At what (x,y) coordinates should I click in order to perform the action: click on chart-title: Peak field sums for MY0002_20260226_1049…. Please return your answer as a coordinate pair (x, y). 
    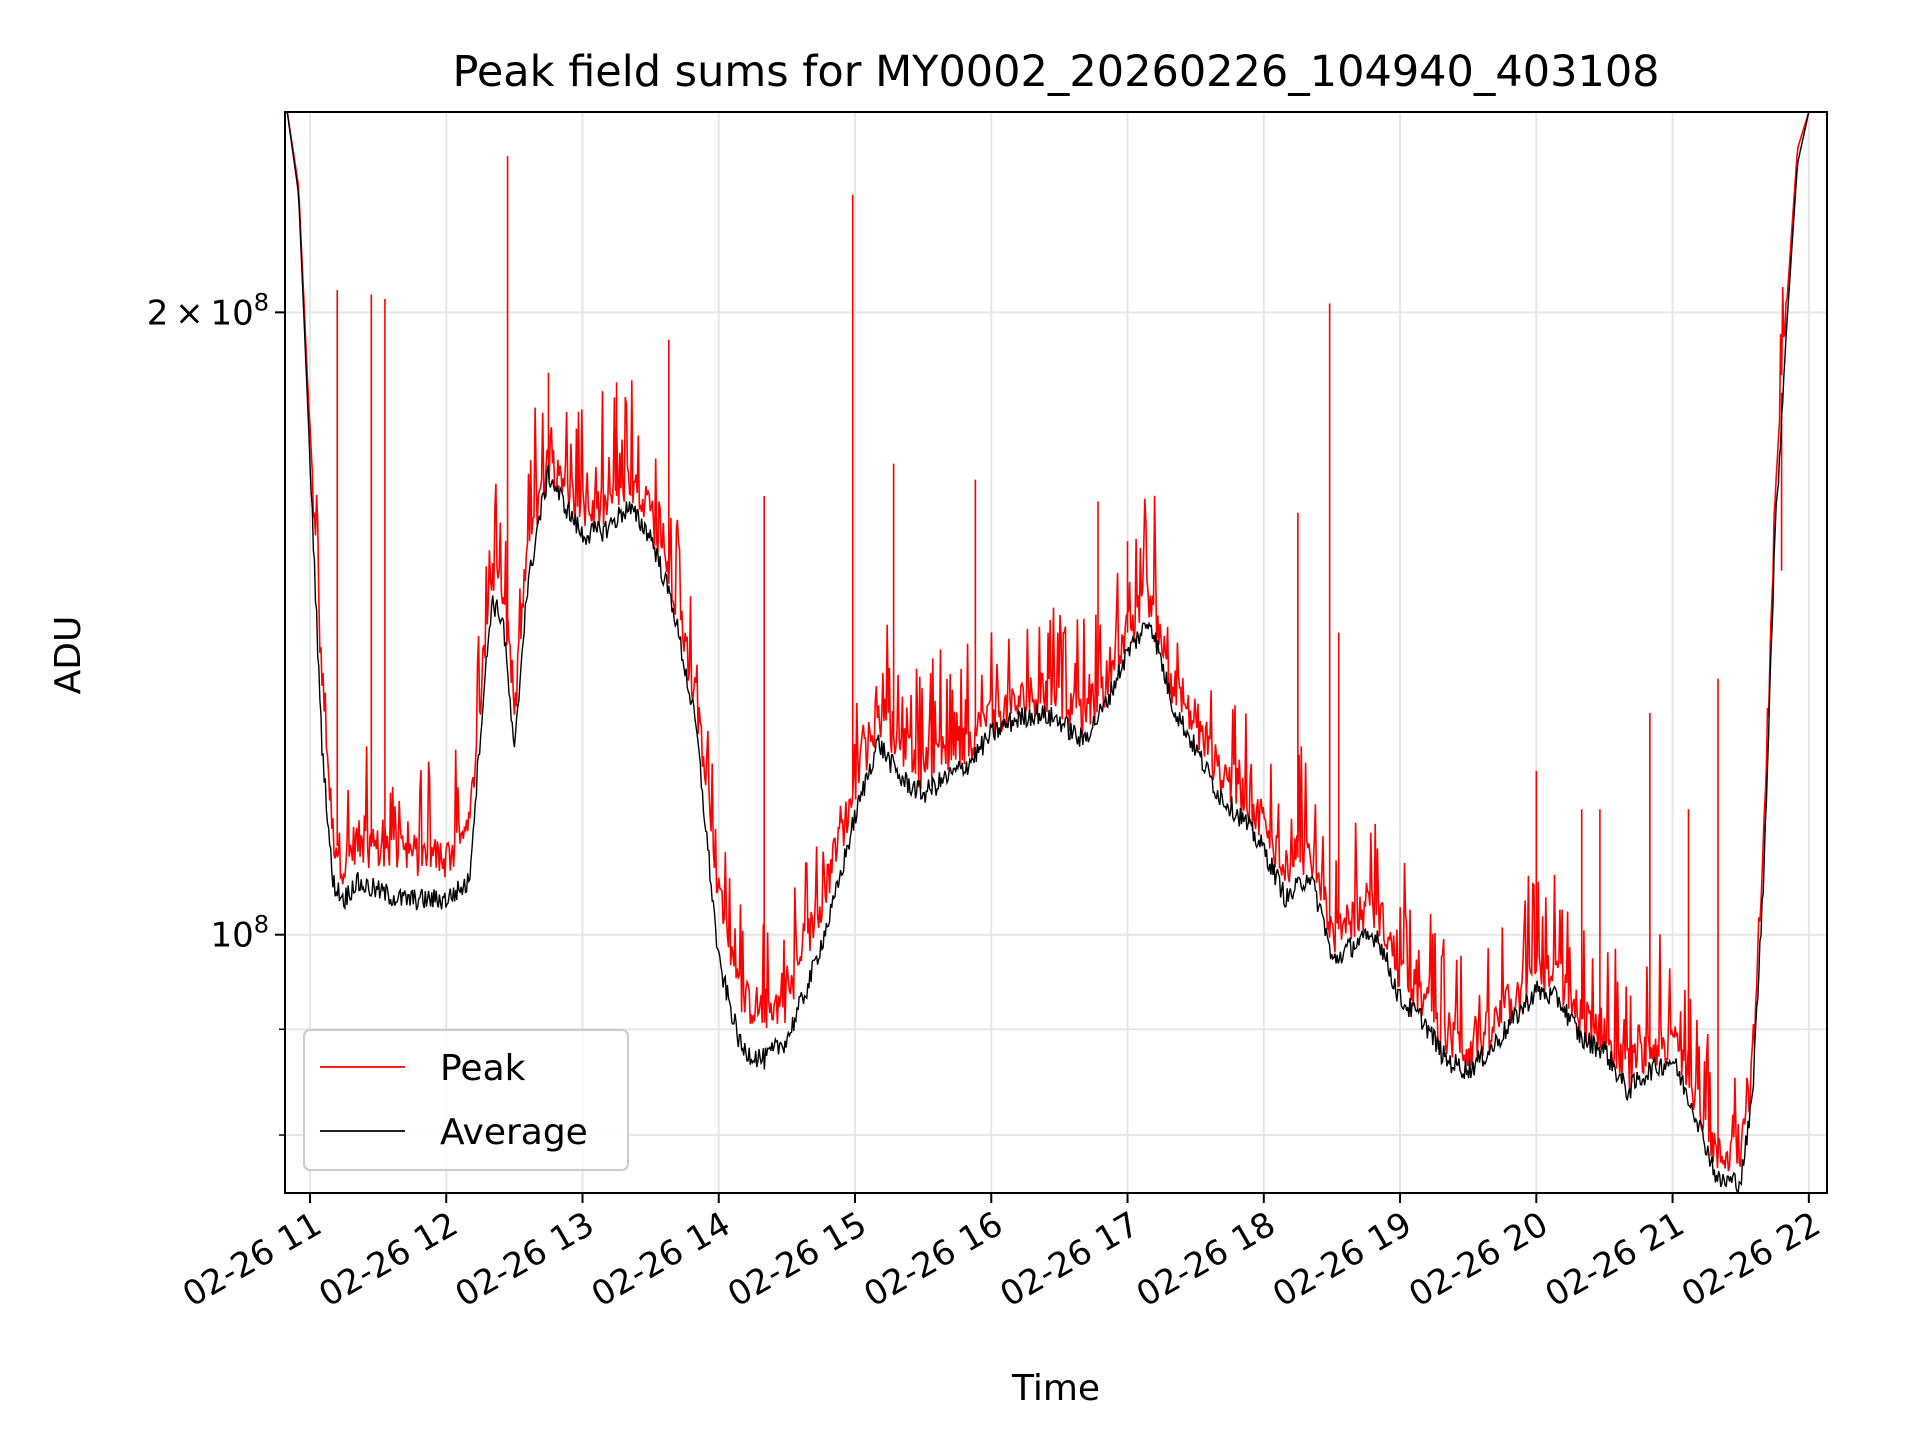
    Looking at the image, I should click on (1055, 72).